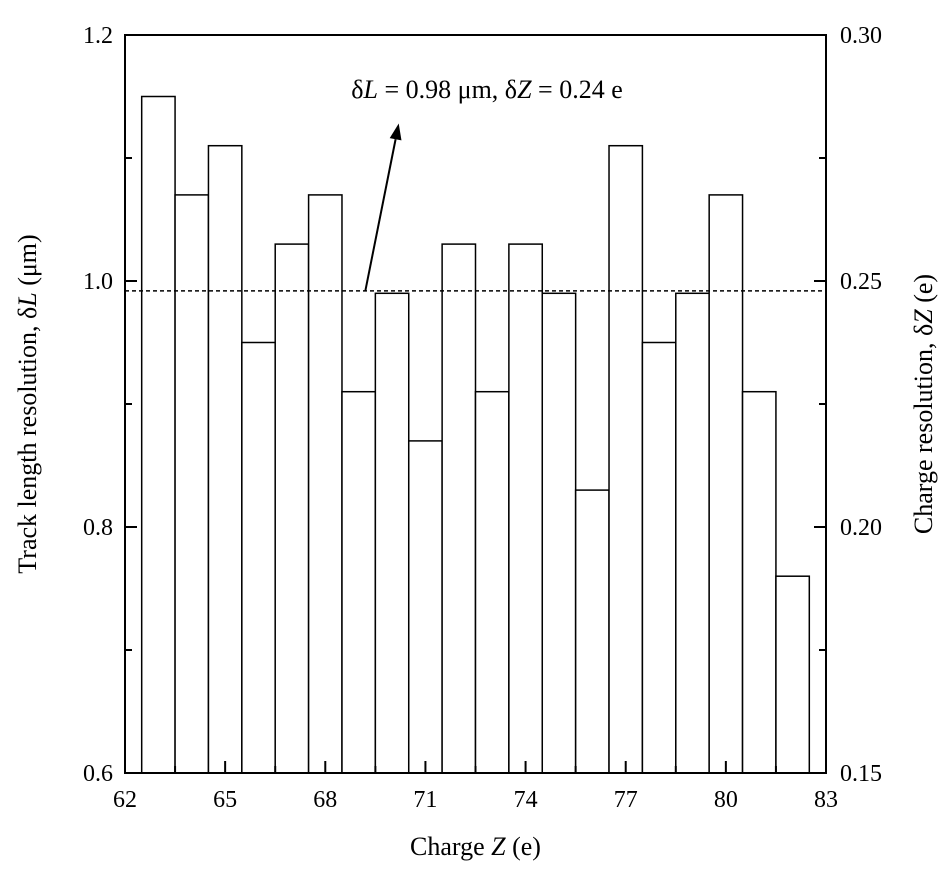 This screenshot has width=950, height=870. I want to click on y-left-tick-label: 0.6, so click(98, 774).